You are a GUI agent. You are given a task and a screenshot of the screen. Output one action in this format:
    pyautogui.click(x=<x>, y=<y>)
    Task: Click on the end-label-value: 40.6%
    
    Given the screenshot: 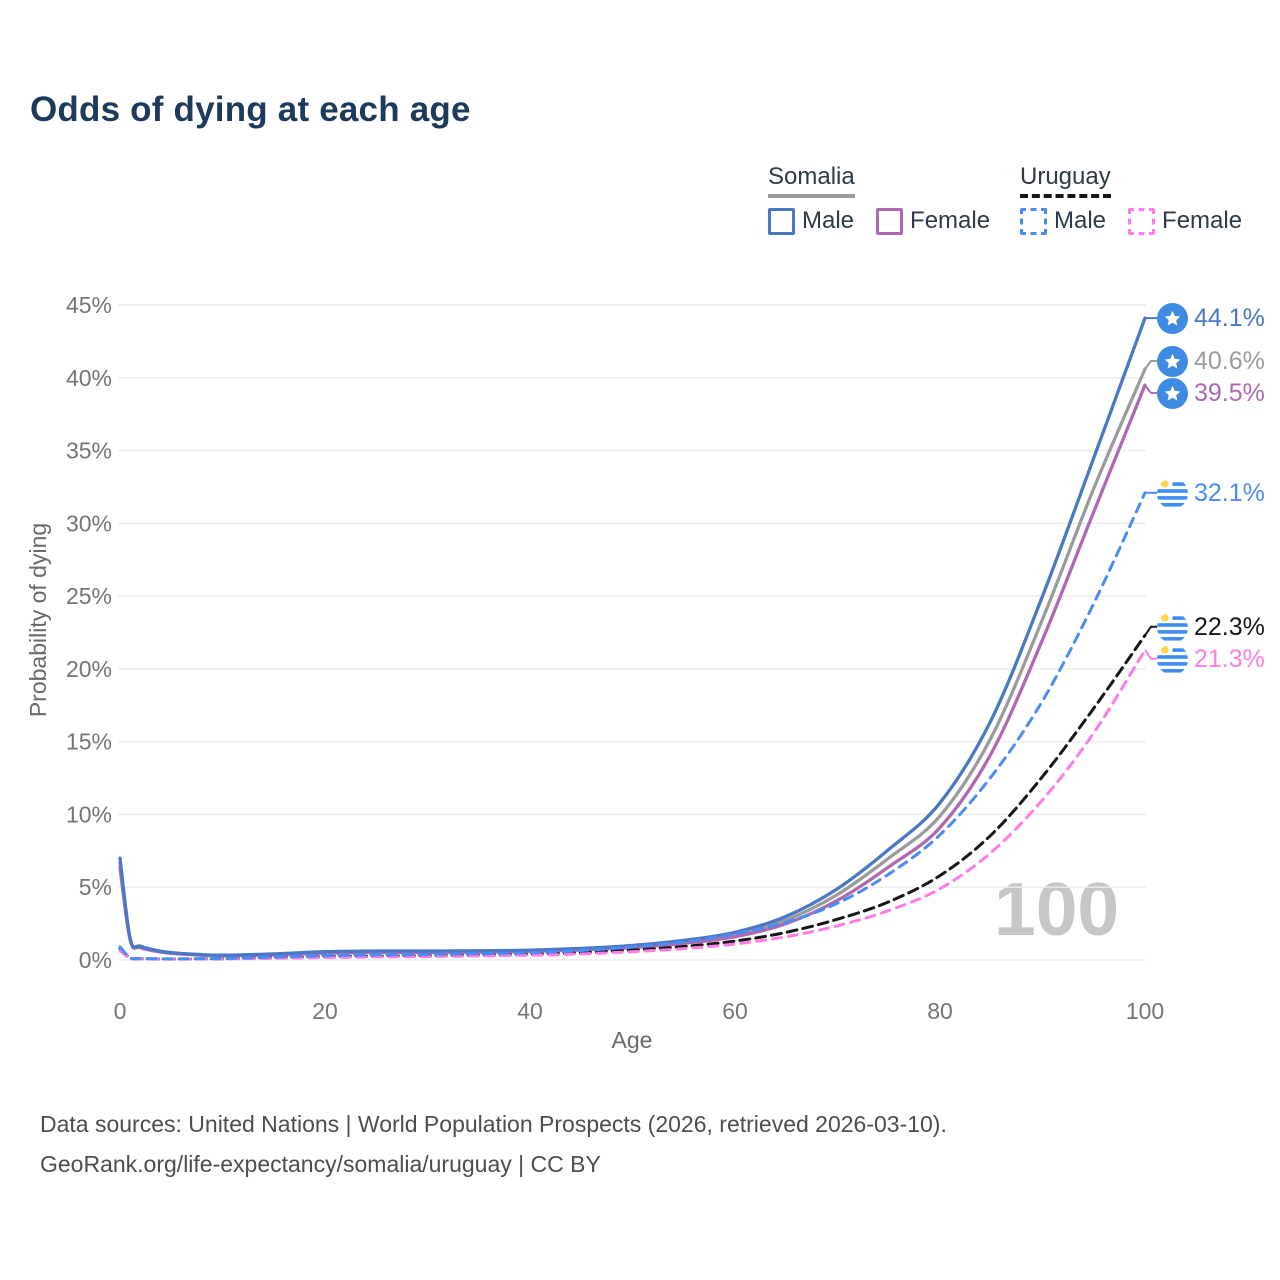 What is the action you would take?
    pyautogui.click(x=1229, y=360)
    